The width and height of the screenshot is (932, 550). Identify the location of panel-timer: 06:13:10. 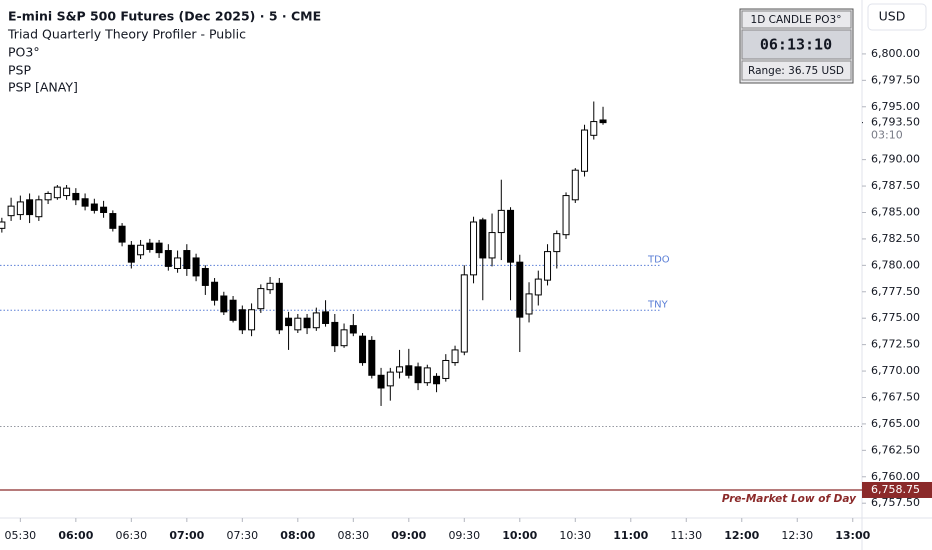
(796, 45).